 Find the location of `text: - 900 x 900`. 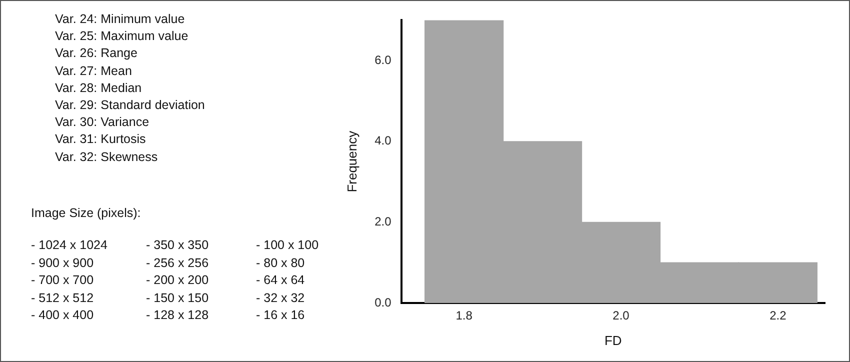

text: - 900 x 900 is located at coordinates (62, 263).